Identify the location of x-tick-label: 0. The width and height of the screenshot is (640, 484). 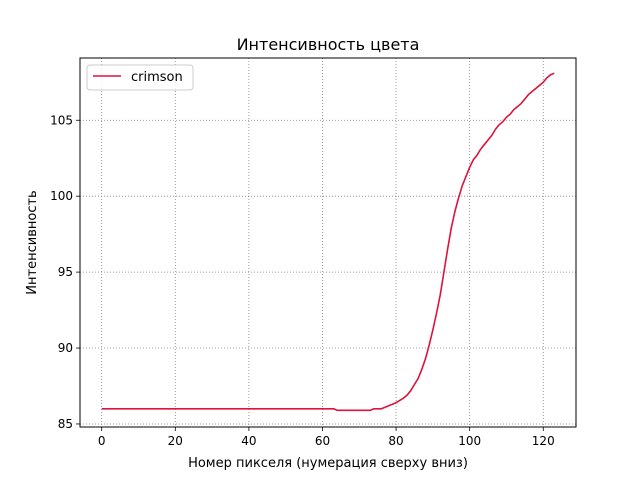
(102, 441).